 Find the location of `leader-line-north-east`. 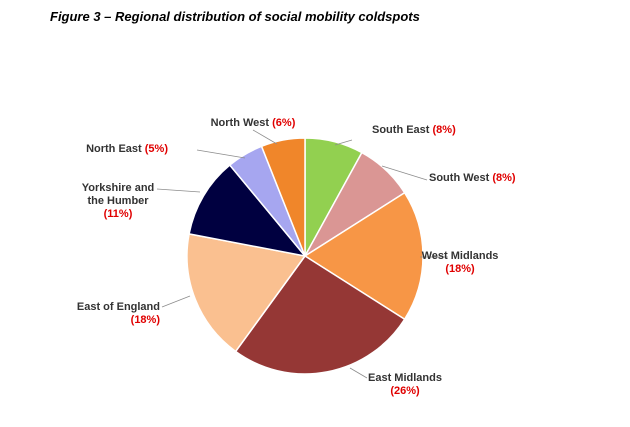

leader-line-north-east is located at coordinates (221, 154).